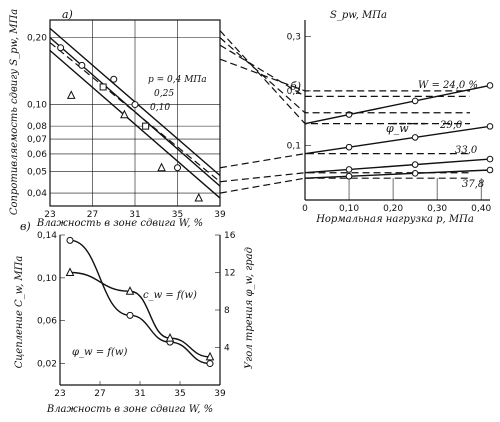  What do you see at coordinates (119, 223) in the screenshot?
I see `panel-a-xlabel: Влажность в зоне сдвига W, %` at bounding box center [119, 223].